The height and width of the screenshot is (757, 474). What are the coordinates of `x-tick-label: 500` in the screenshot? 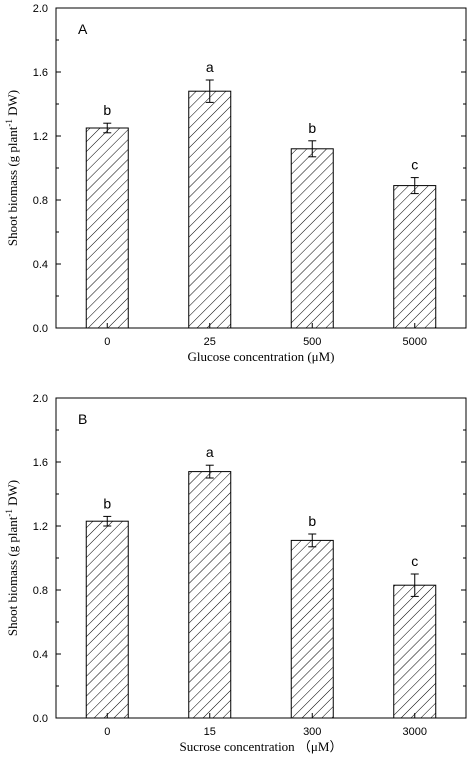 It's located at (312, 342).